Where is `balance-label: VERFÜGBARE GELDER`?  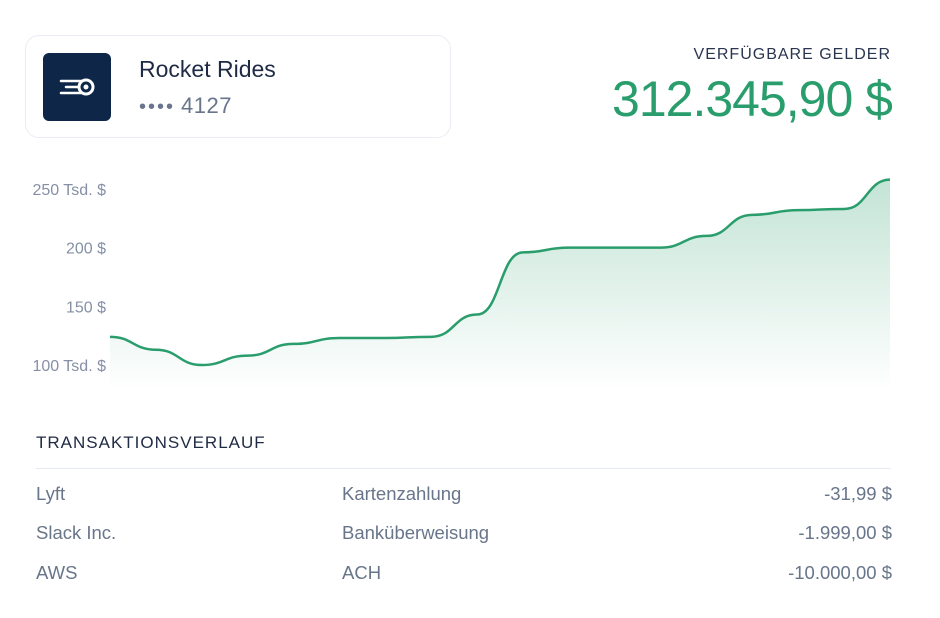
balance-label: VERFÜGBARE GELDER is located at coordinates (792, 54).